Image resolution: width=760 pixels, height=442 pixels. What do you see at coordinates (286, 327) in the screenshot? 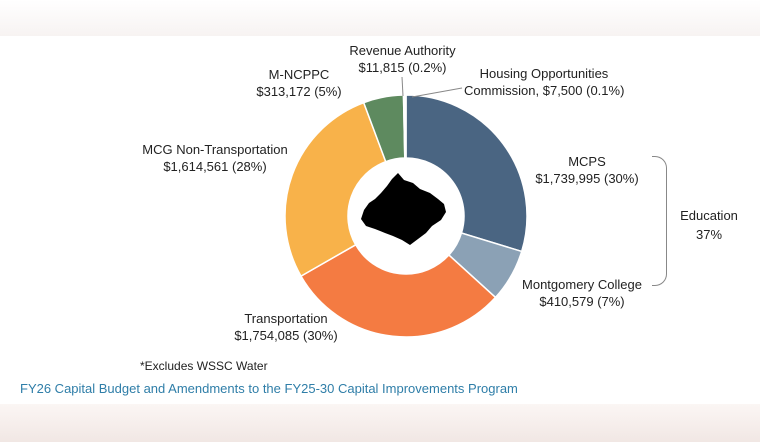
I see `transportation-label: Transportation $1,754,085 (30%)` at bounding box center [286, 327].